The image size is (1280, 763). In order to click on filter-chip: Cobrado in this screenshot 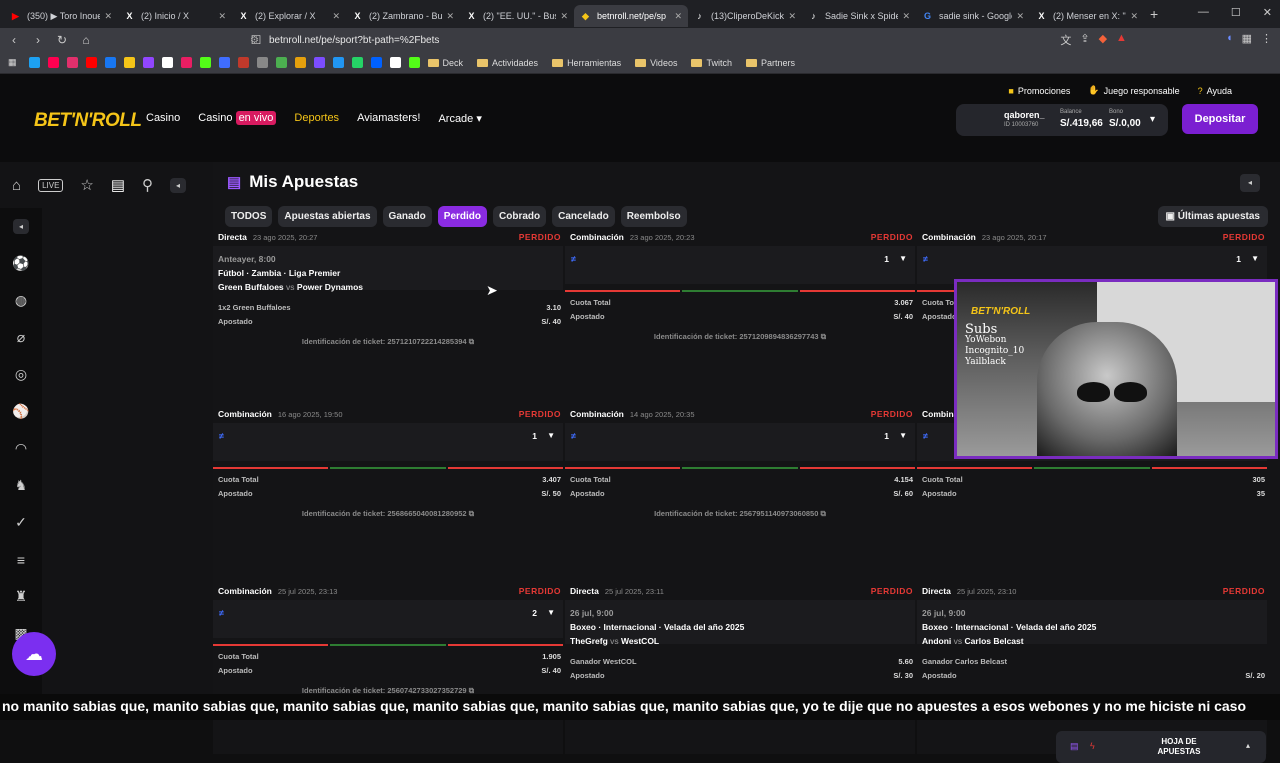, I will do `click(520, 216)`.